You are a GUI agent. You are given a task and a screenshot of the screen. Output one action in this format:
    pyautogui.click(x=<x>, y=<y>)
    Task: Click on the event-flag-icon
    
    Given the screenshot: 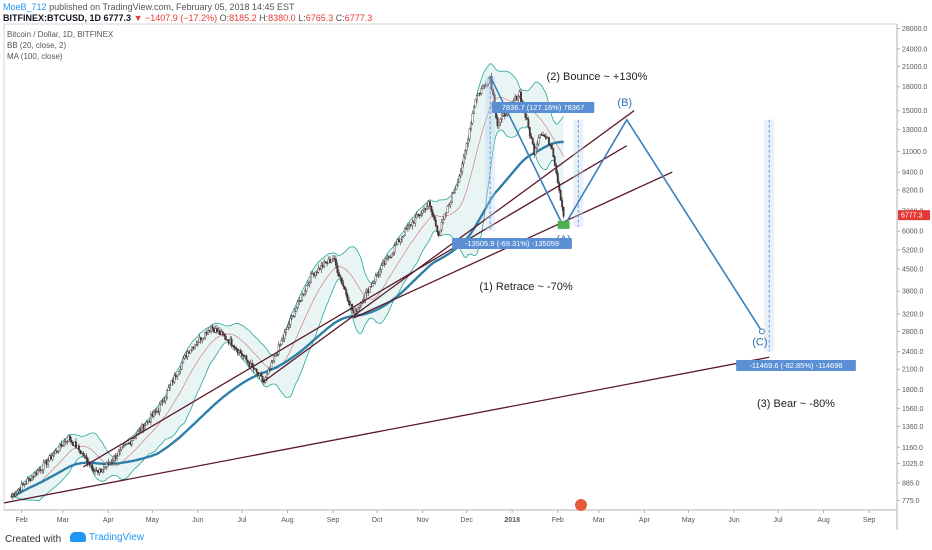 What is the action you would take?
    pyautogui.click(x=581, y=505)
    